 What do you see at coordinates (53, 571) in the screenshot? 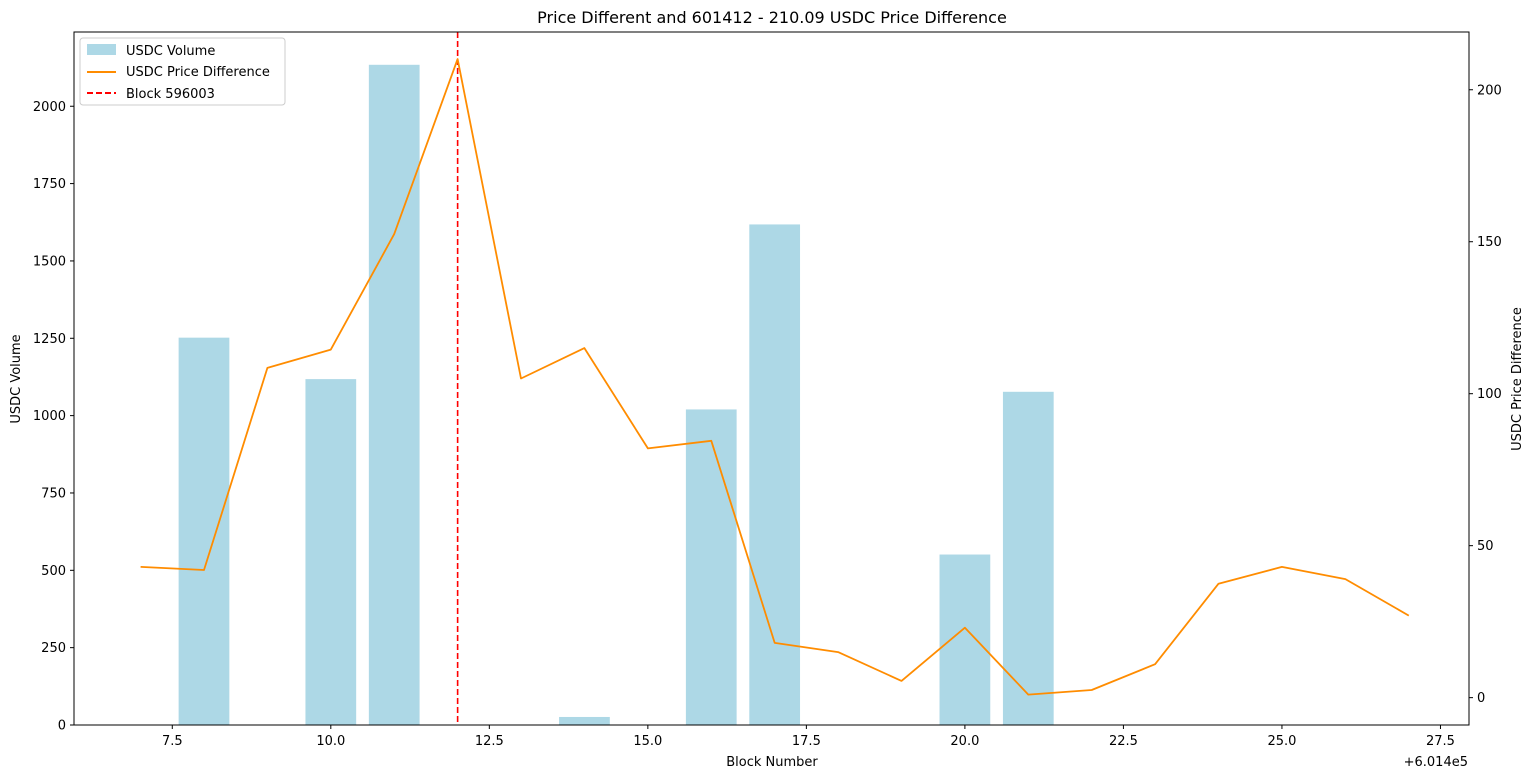
I see `y-tick-label-left: 500` at bounding box center [53, 571].